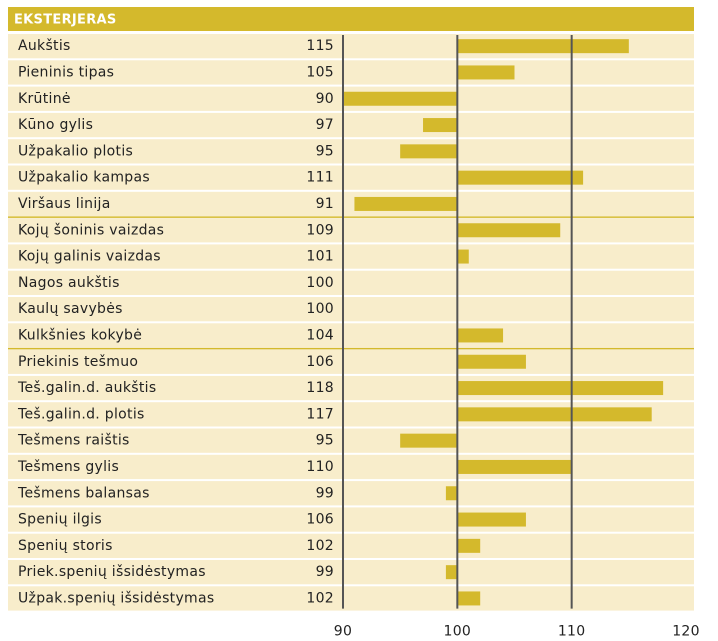 The height and width of the screenshot is (641, 718). Describe the element at coordinates (343, 632) in the screenshot. I see `x-tick-label: 90` at that location.